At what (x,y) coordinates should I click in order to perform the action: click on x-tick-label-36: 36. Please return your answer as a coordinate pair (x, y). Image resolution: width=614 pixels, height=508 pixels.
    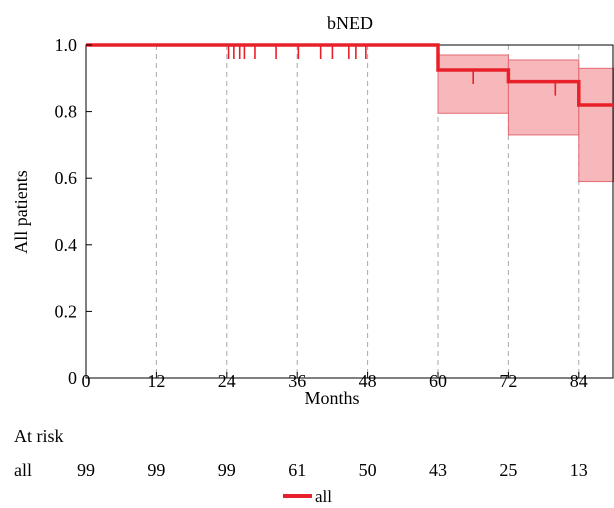
    Looking at the image, I should click on (297, 381).